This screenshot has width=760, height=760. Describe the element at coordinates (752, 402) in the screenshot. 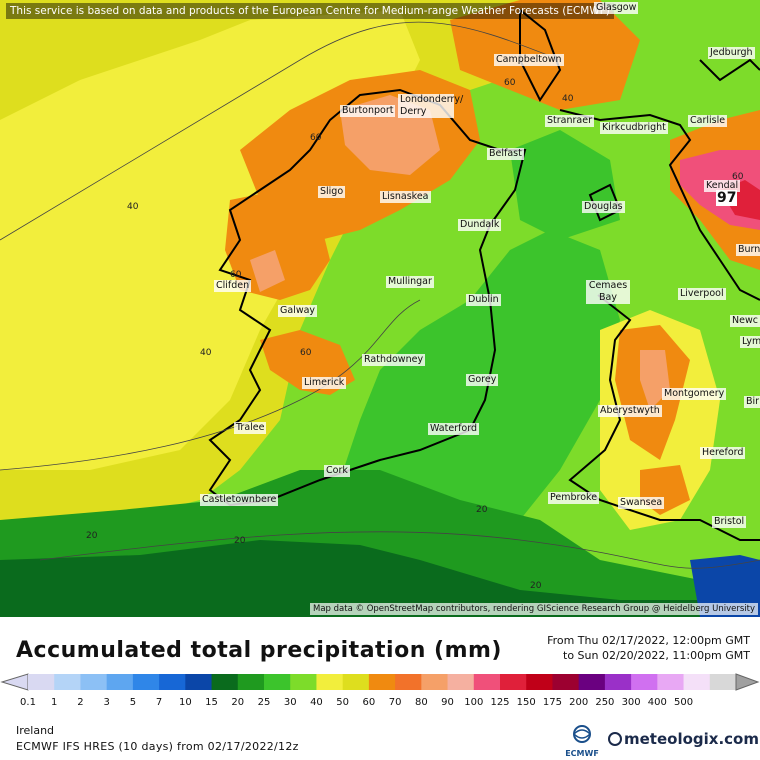

I see `city-label: Bir` at that location.